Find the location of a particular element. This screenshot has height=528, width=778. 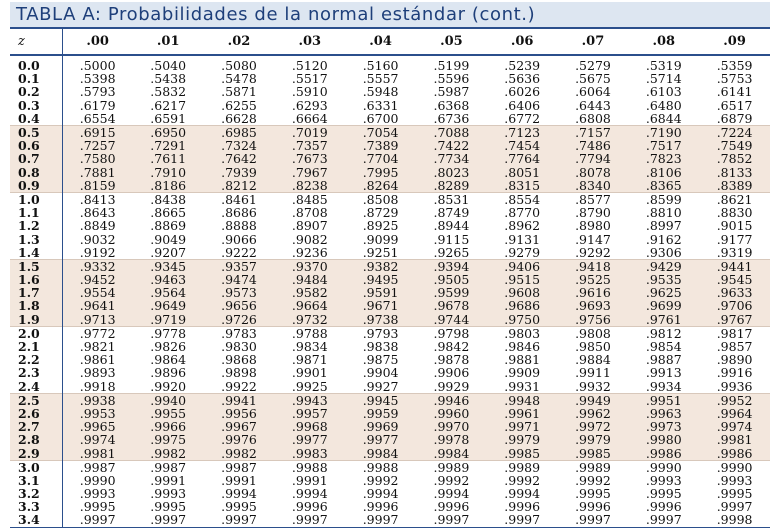

probability-cell: .9987 is located at coordinates (239, 466).